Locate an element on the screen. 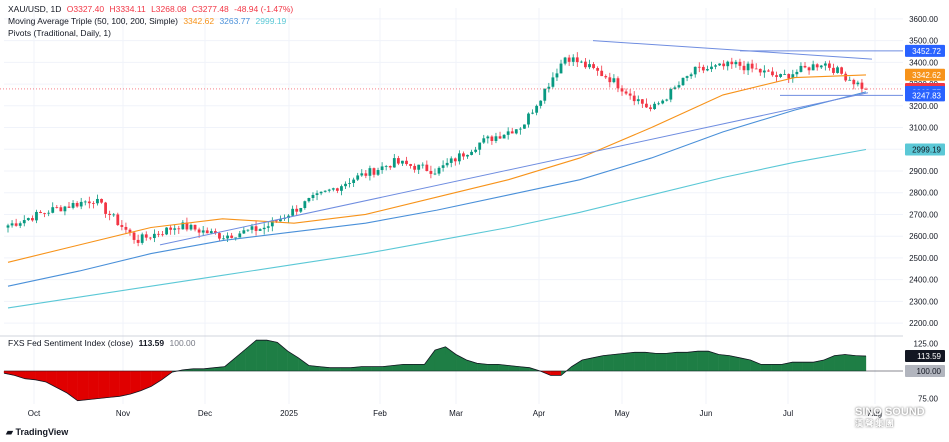 This screenshot has width=949, height=442. legend-sentiment-base: 100.00 is located at coordinates (182, 343).